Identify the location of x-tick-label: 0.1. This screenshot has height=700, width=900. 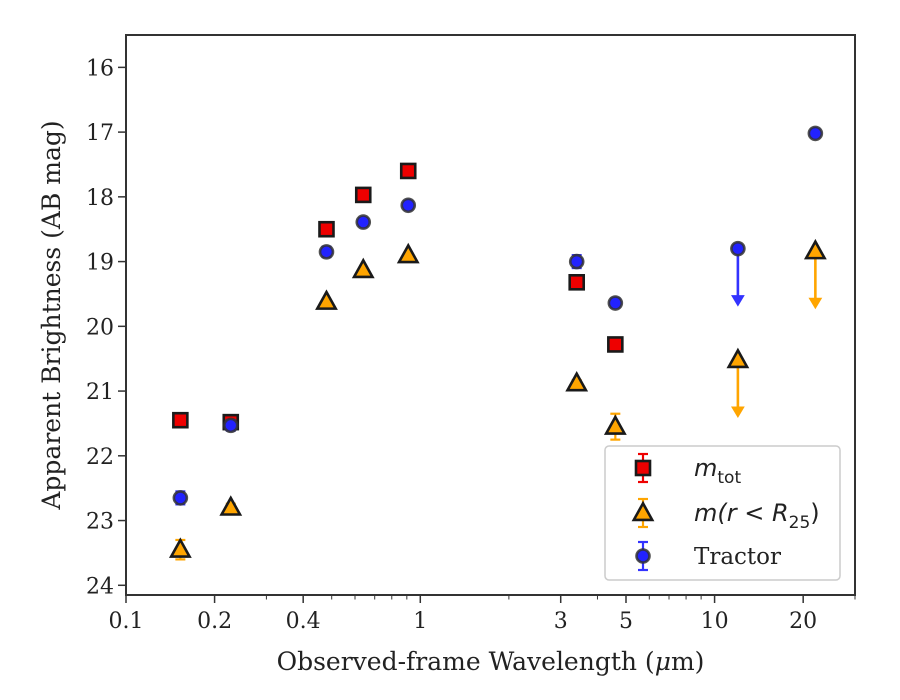
(126, 621).